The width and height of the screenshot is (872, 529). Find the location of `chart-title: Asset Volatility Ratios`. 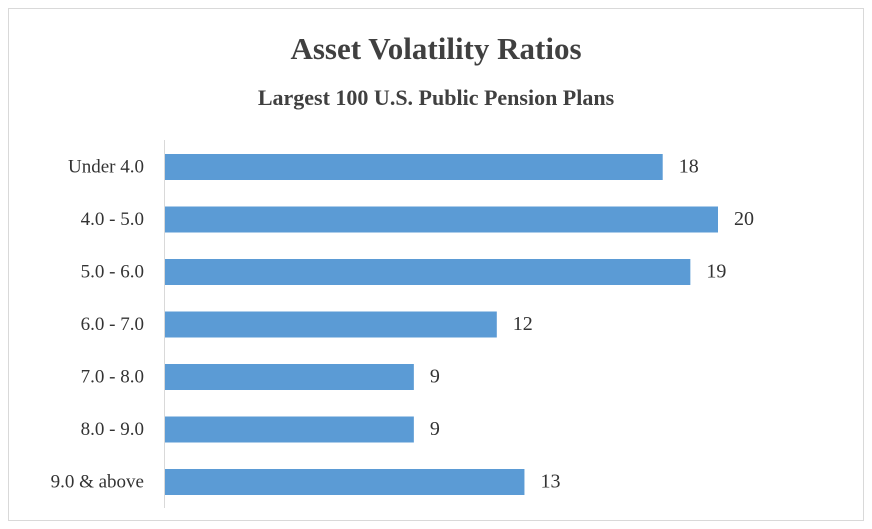

chart-title: Asset Volatility Ratios is located at coordinates (435, 48).